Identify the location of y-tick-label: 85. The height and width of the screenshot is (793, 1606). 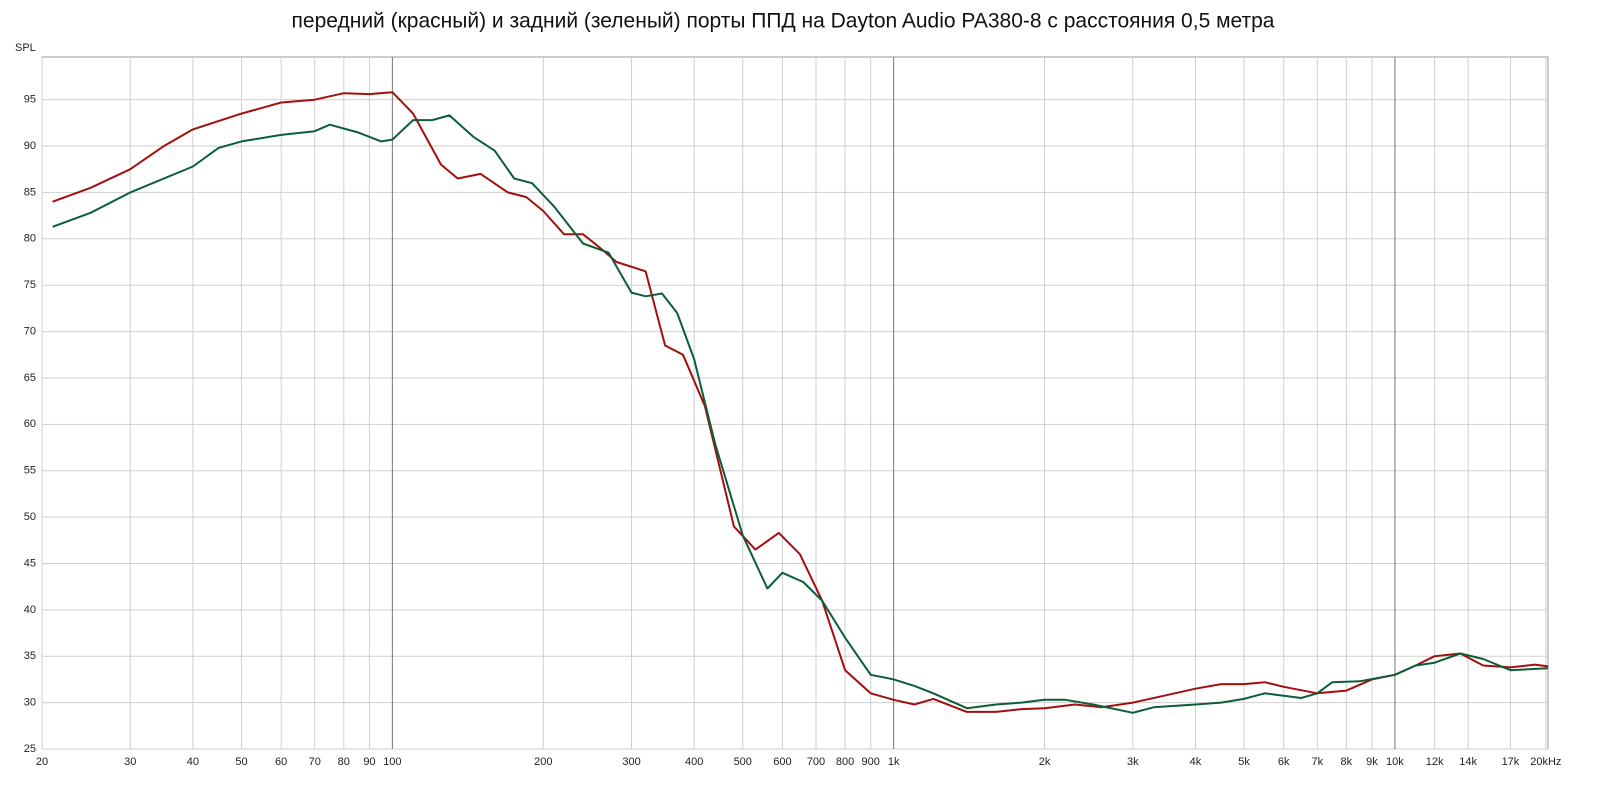
(30, 192).